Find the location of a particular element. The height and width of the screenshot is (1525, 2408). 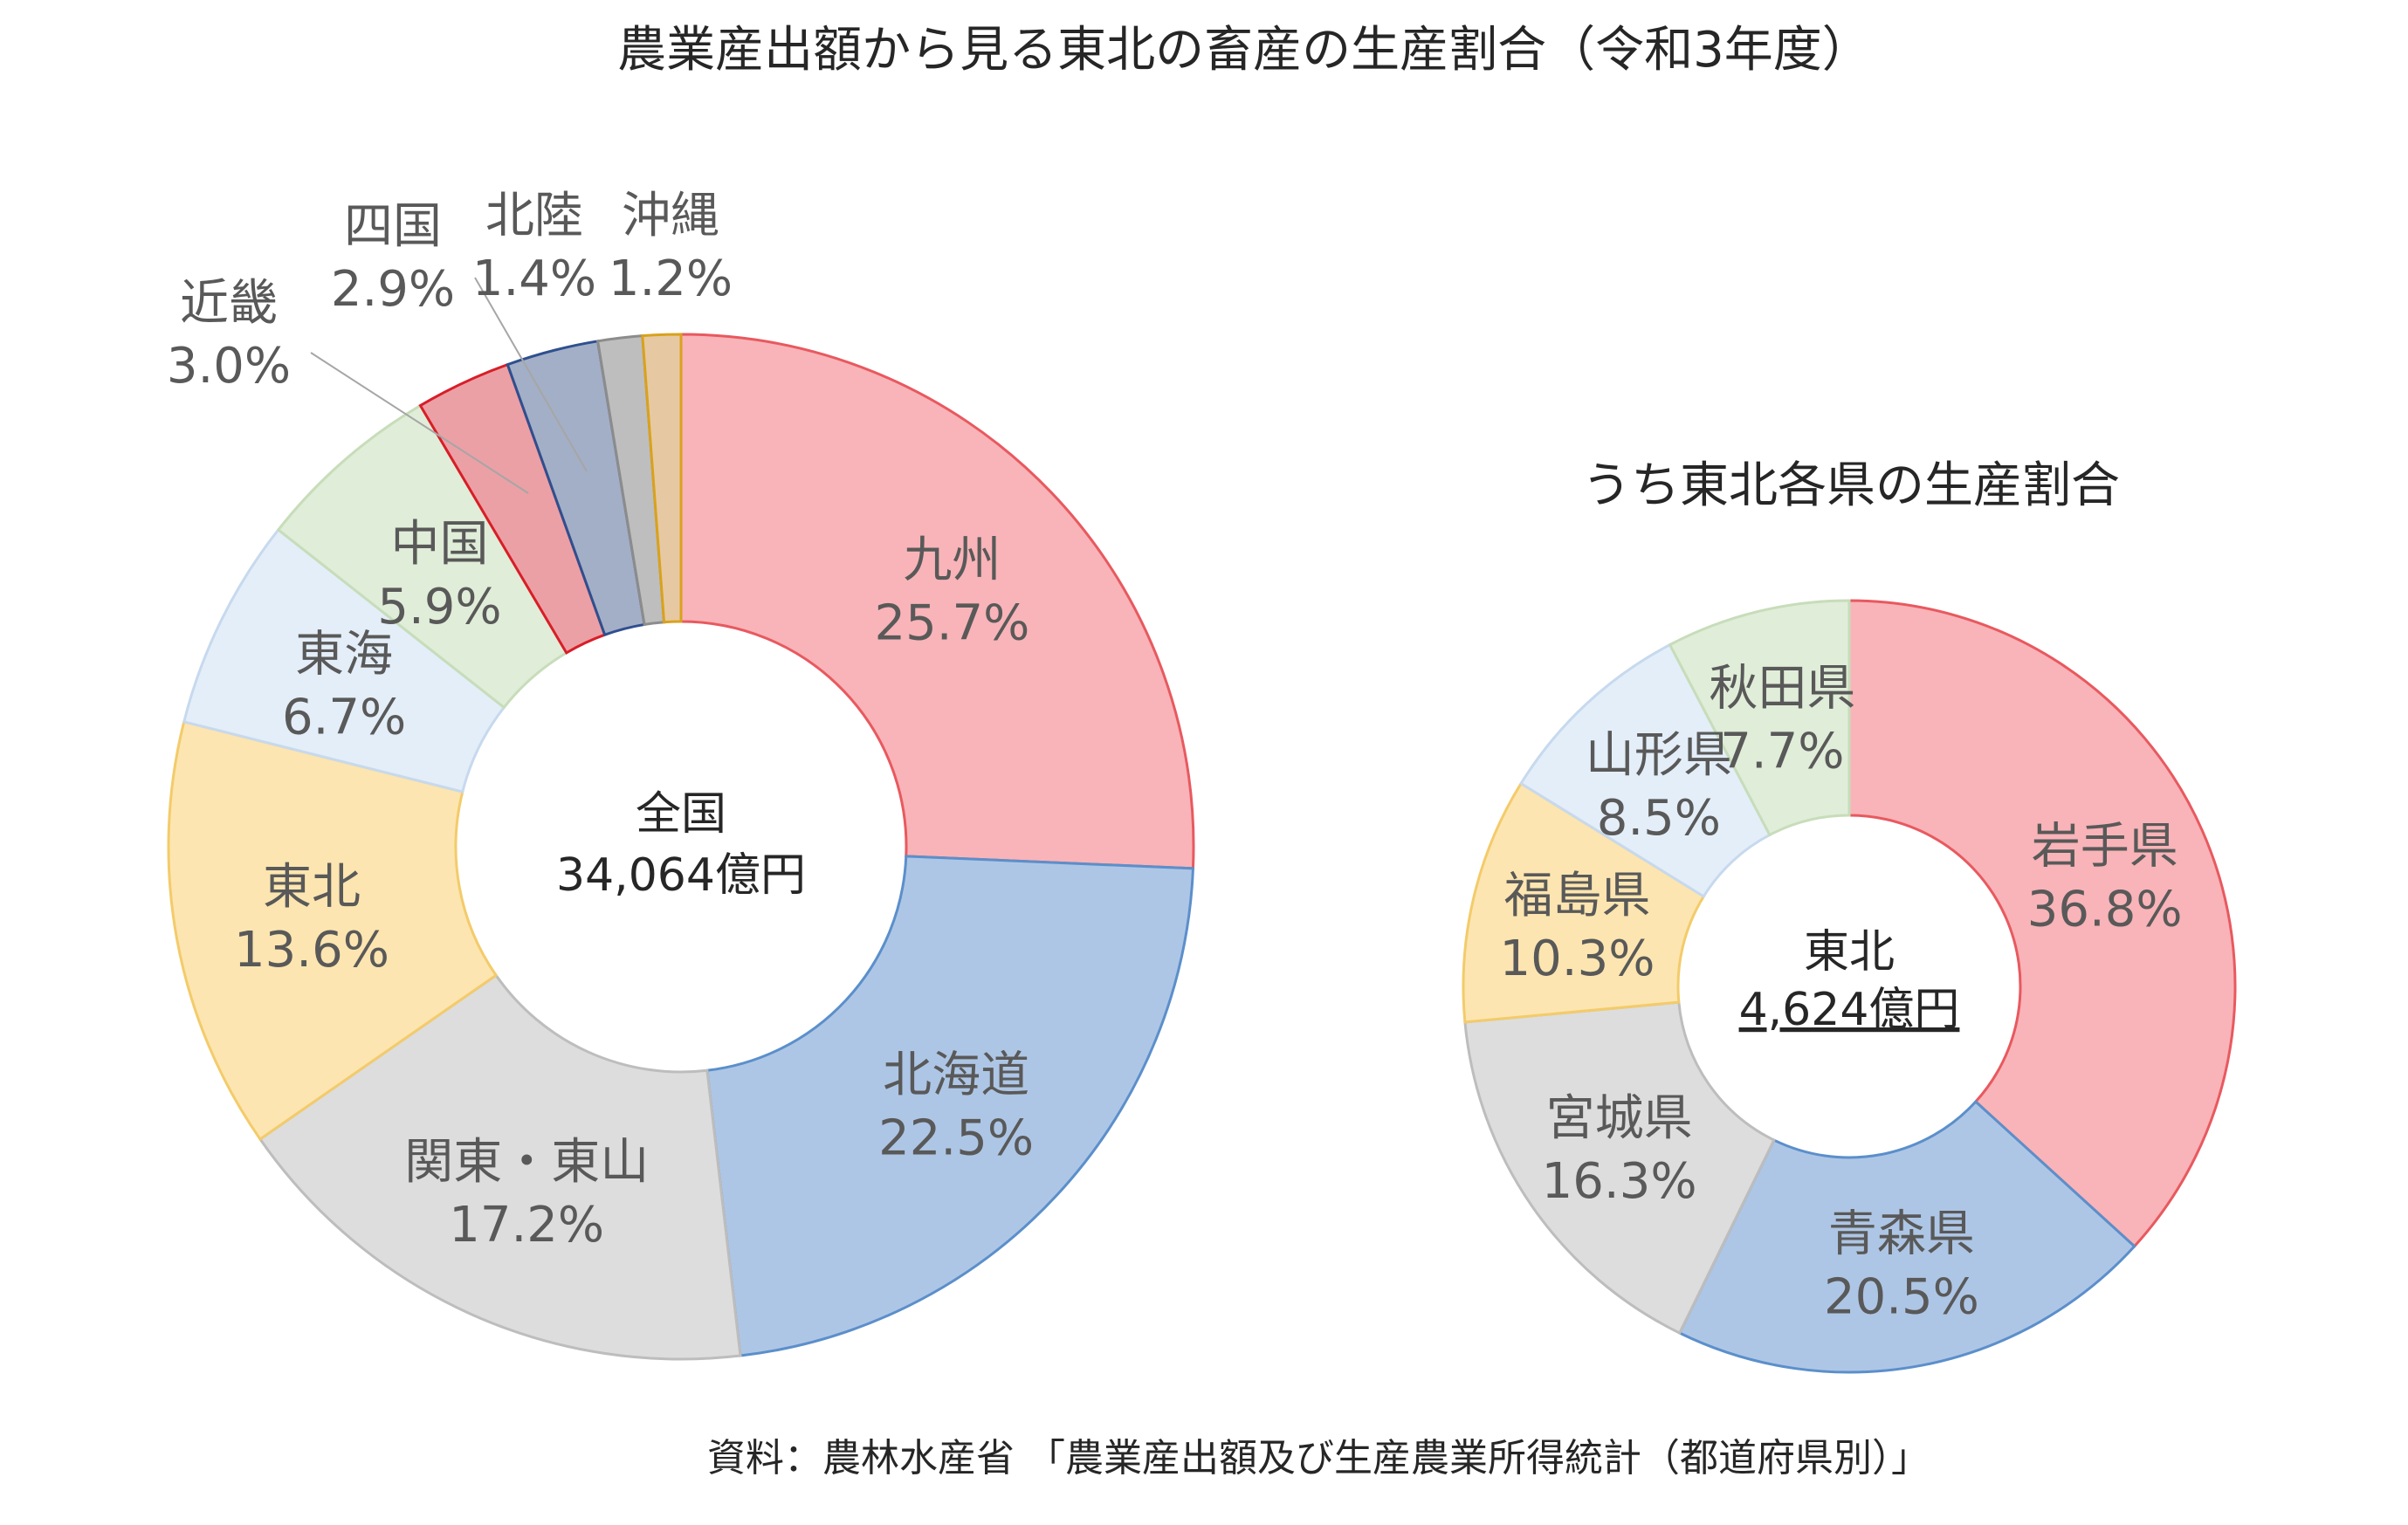

slice-label: 青森県 is located at coordinates (1901, 1234).